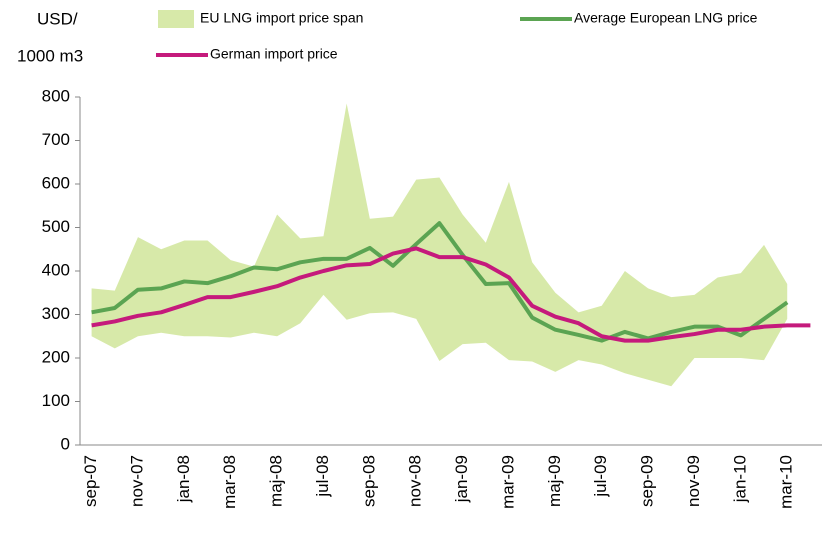 The height and width of the screenshot is (555, 826). Describe the element at coordinates (90, 481) in the screenshot. I see `x-tick-label: sep-07` at that location.